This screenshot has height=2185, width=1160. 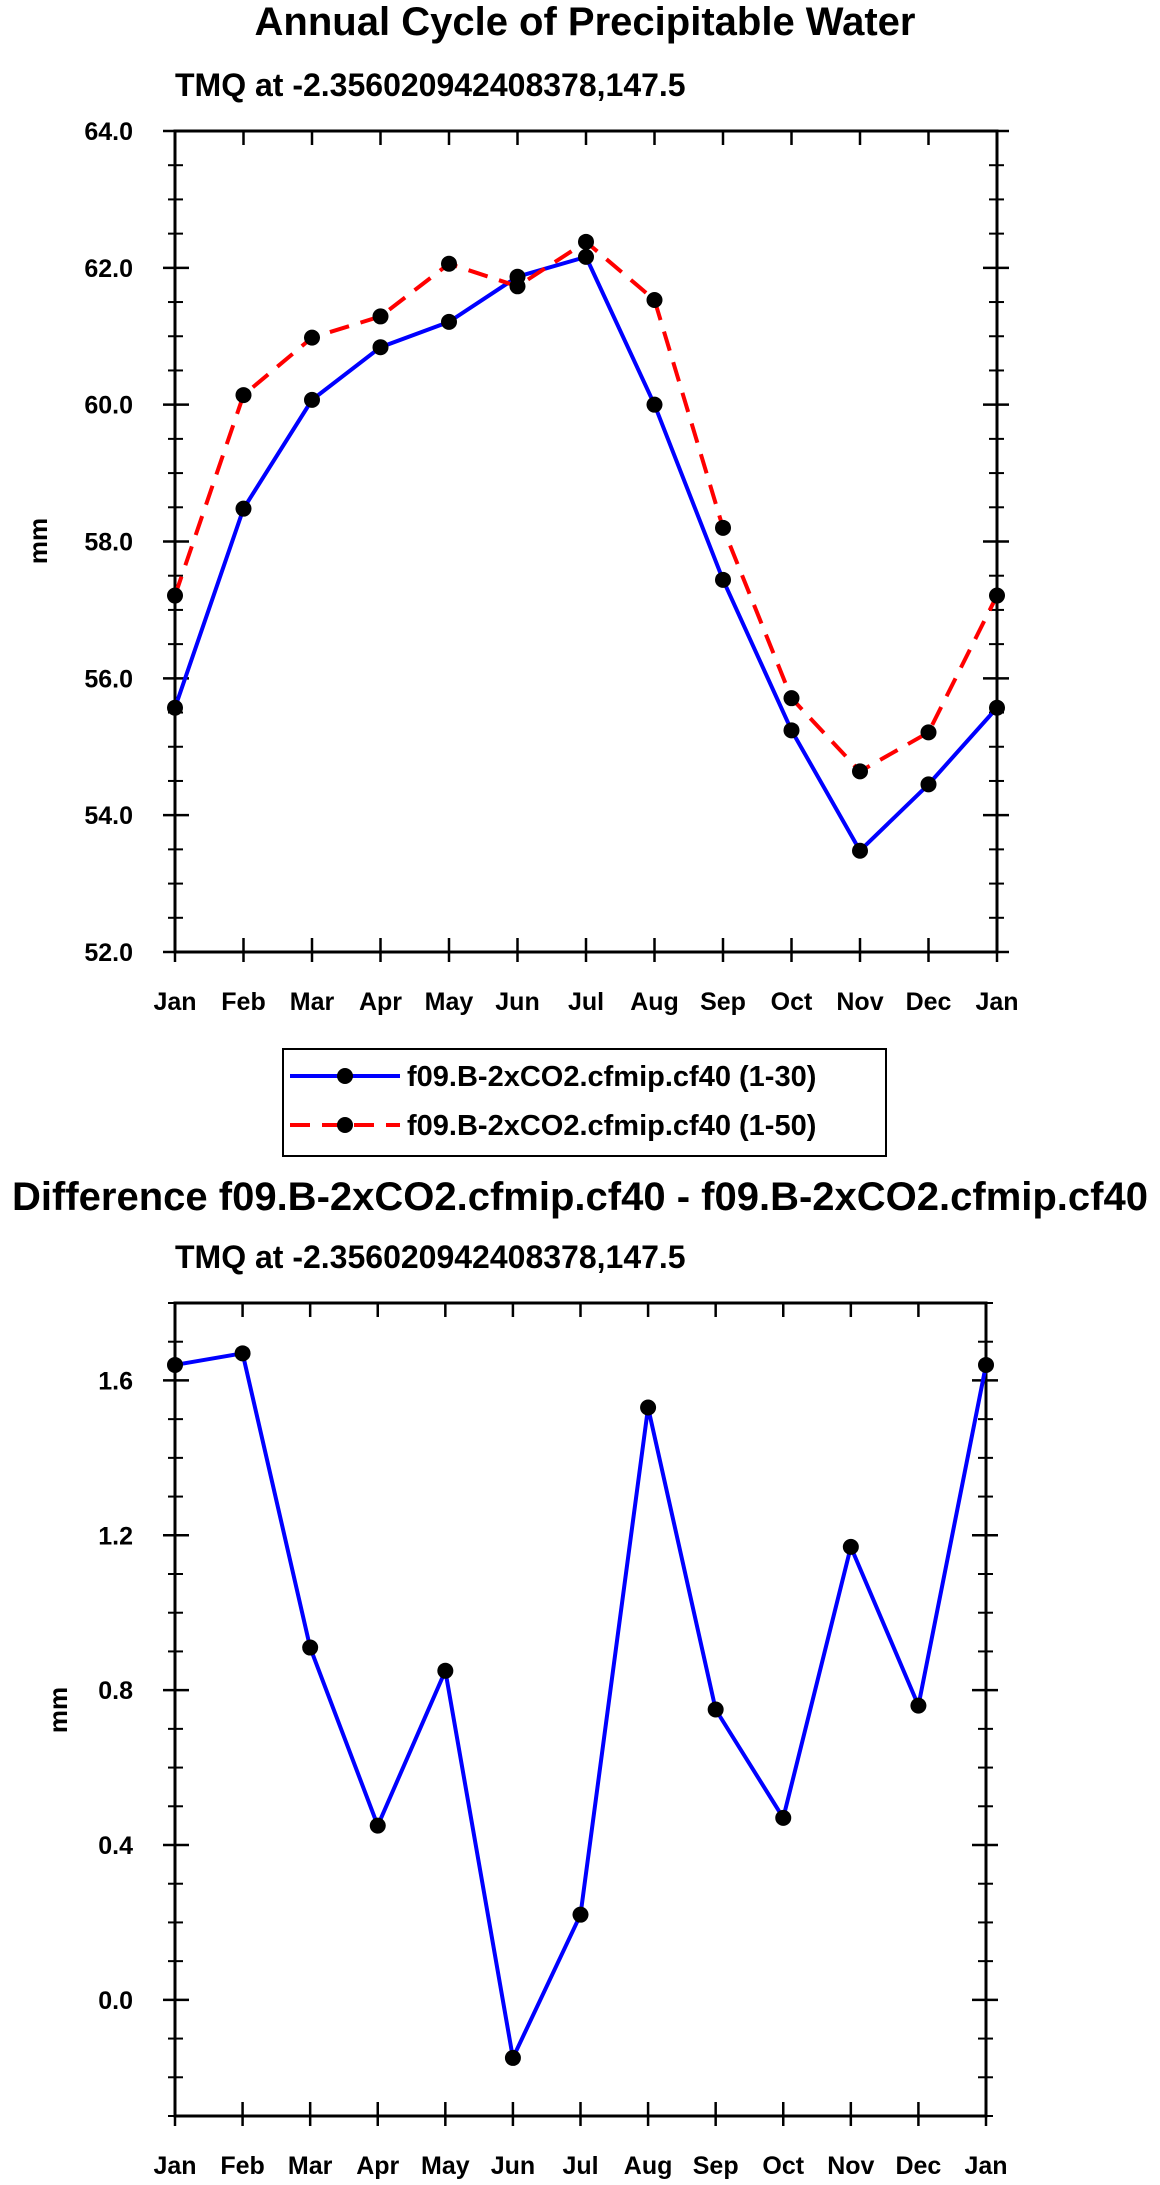 What do you see at coordinates (58, 1710) in the screenshot?
I see `chart2-y-axis-label: mm` at bounding box center [58, 1710].